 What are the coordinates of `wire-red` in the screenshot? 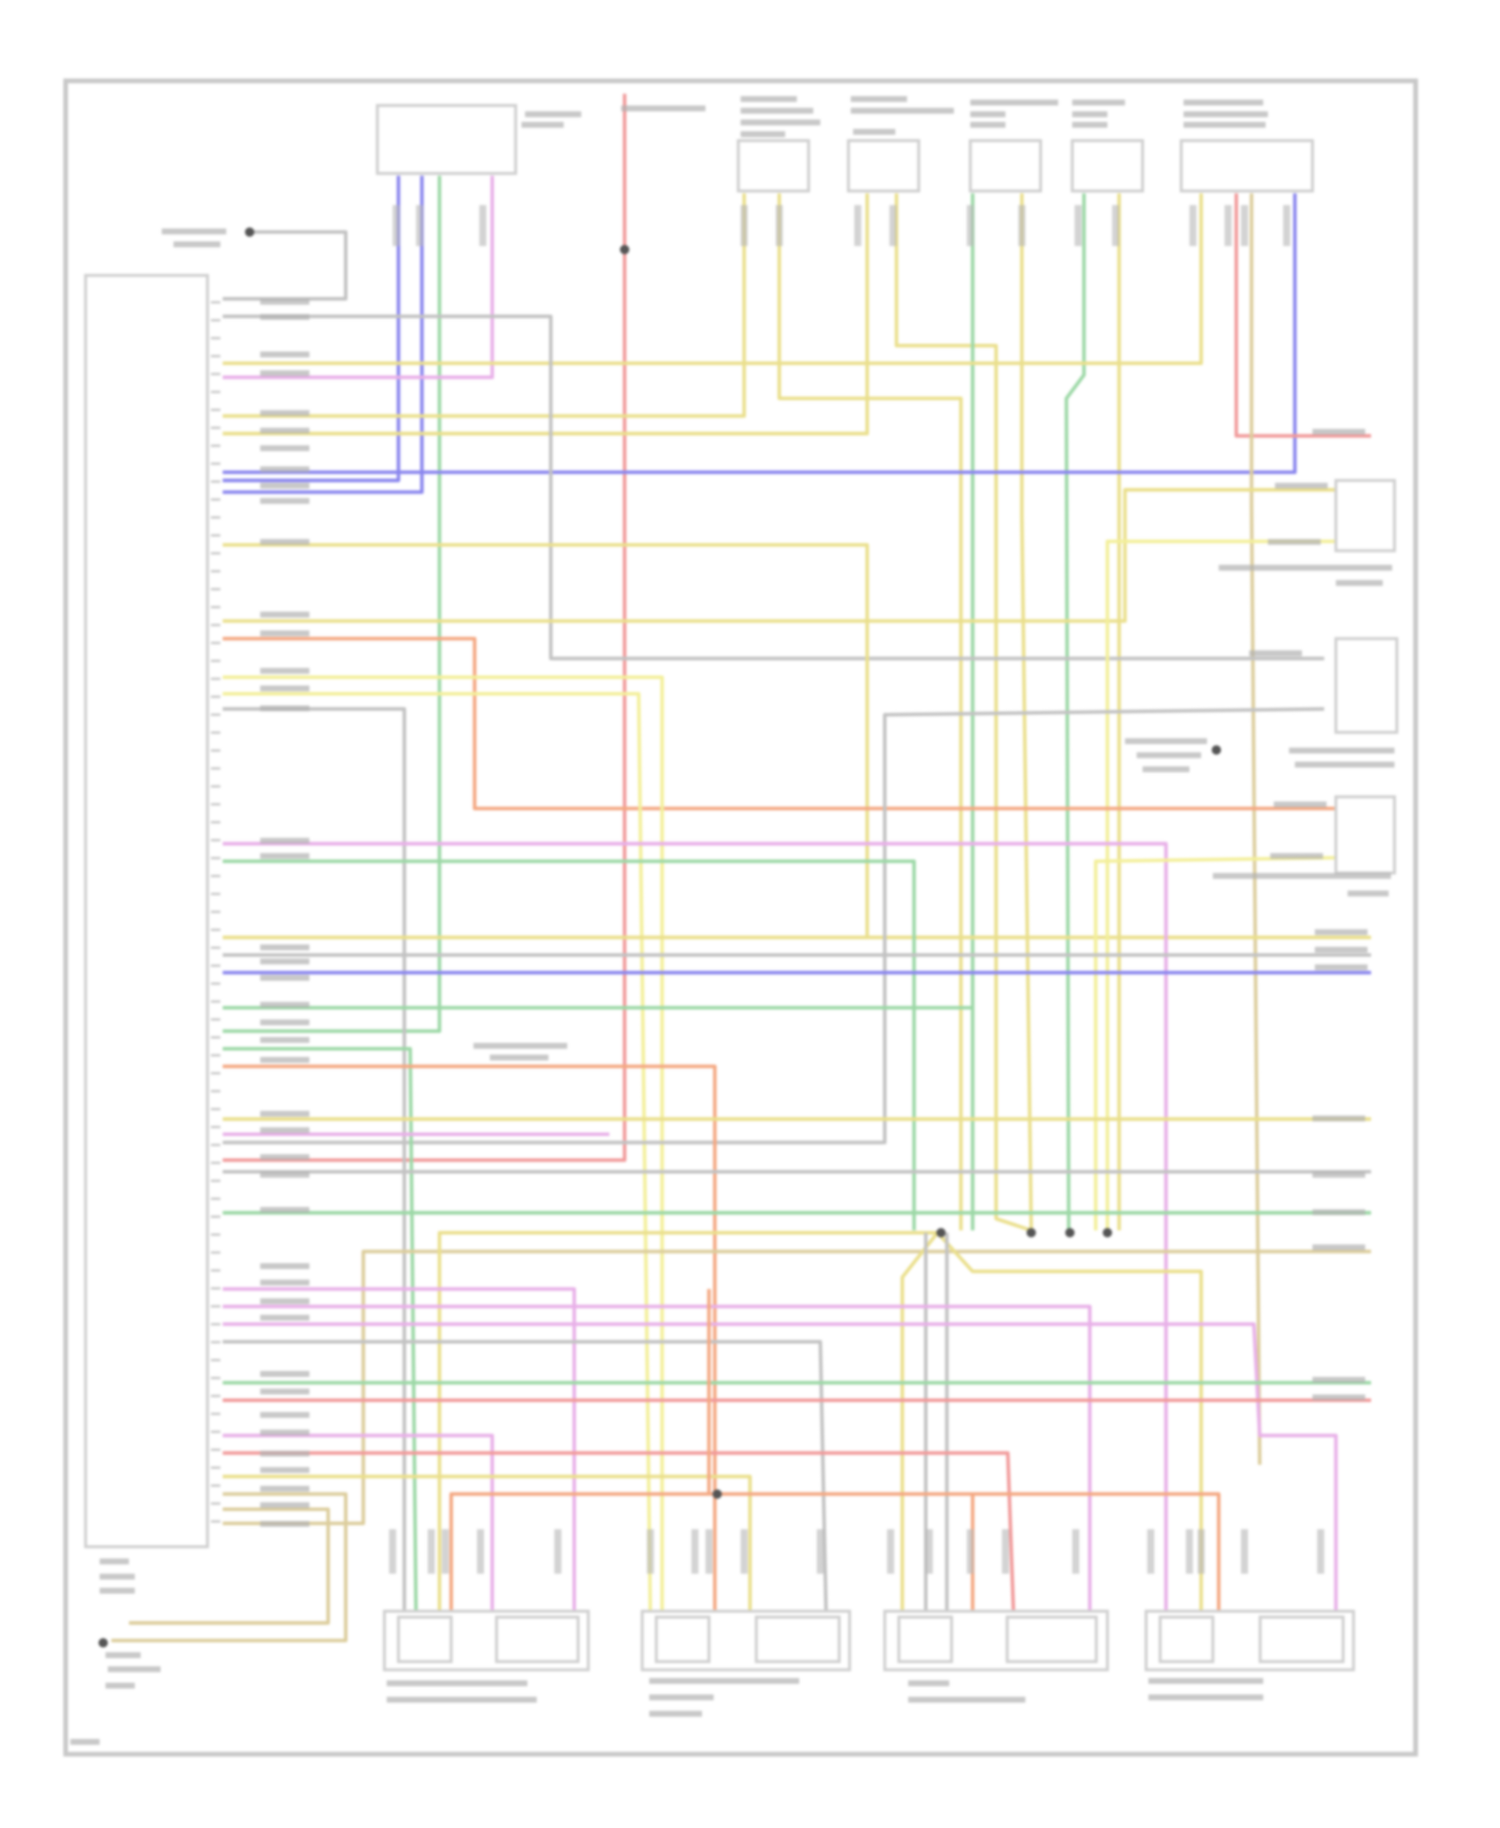 It's located at (619, 1534).